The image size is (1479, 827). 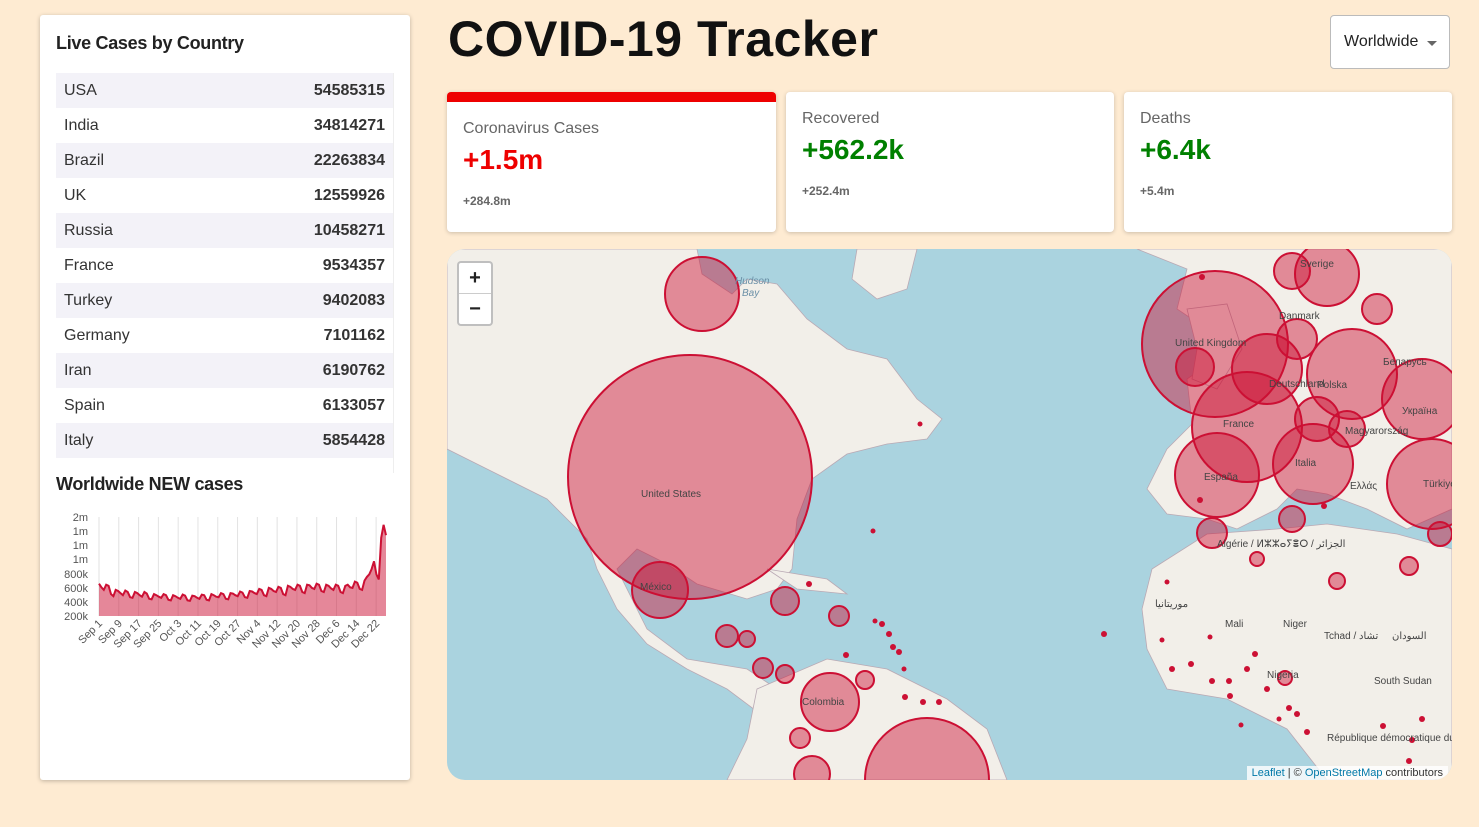 I want to click on circle-norway, so click(x=1292, y=271).